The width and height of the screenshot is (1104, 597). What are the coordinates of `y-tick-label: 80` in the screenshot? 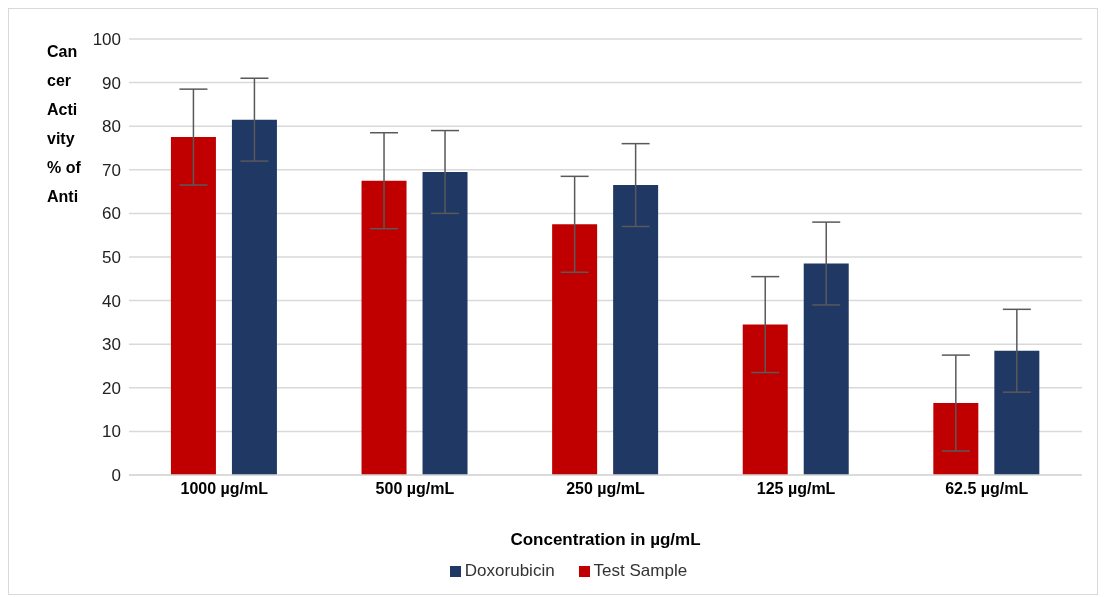 It's located at (111, 127).